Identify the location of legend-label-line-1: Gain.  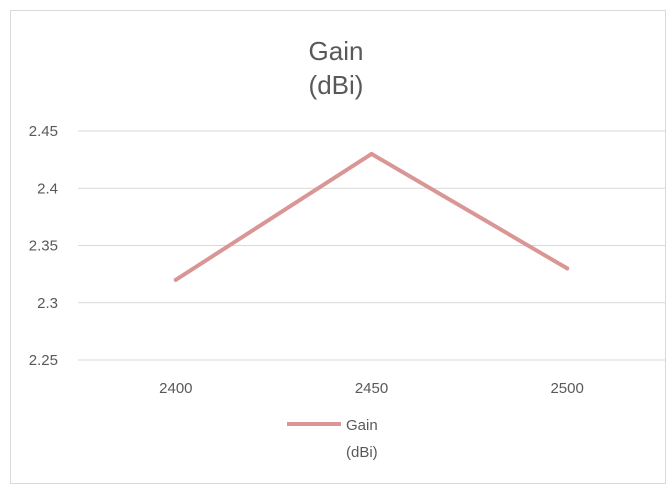
(362, 425).